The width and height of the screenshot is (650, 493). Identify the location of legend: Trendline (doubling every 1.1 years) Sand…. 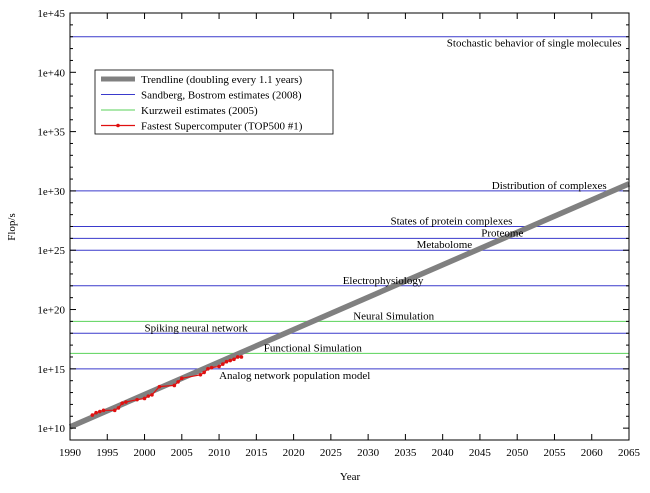
(214, 102).